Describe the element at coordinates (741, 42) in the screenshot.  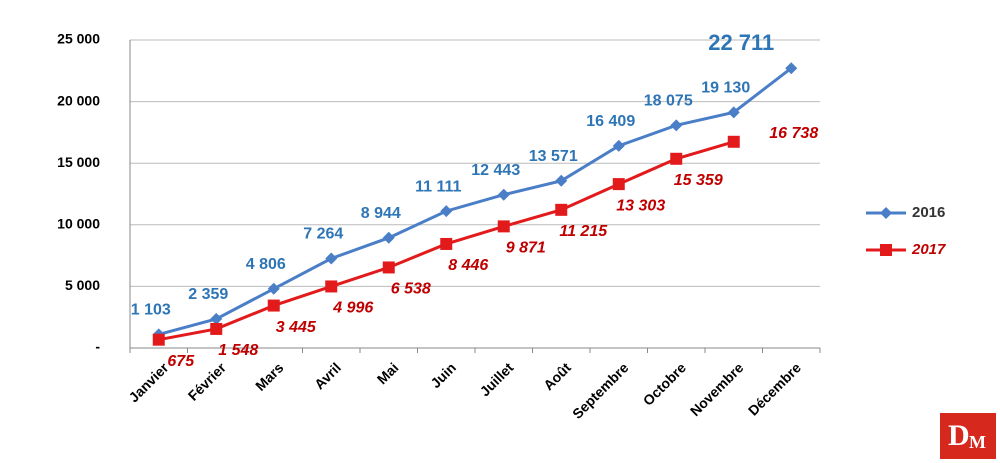
I see `data-label: 22 711` at that location.